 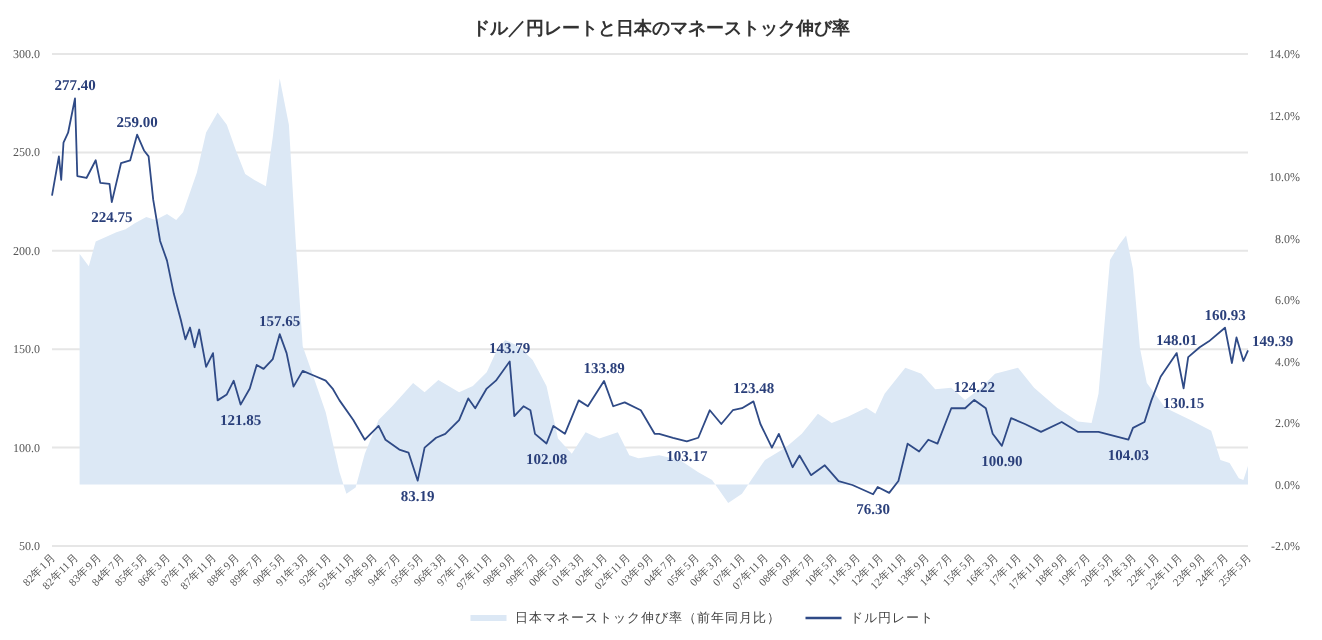 I want to click on chart-title: ドル／円レートと日本のマネーストック伸び率, so click(x=661, y=28).